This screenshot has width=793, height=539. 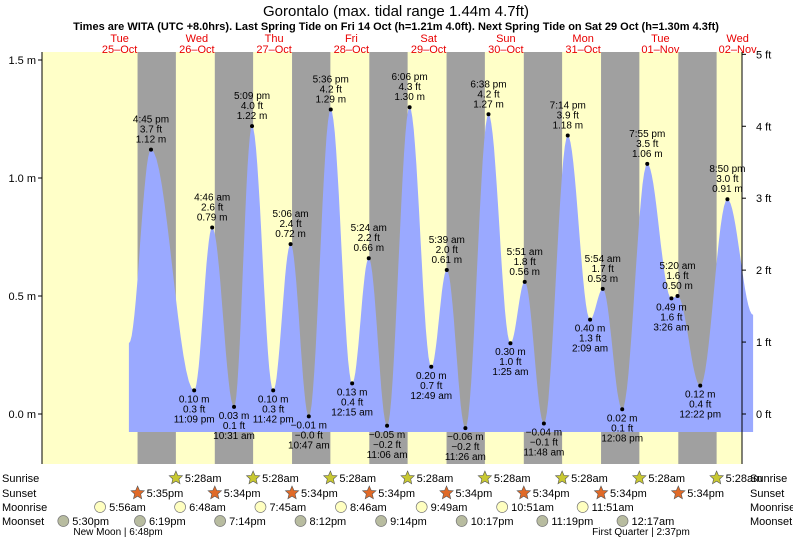 What do you see at coordinates (671, 327) in the screenshot?
I see `tide-extreme-label: 3:26 am` at bounding box center [671, 327].